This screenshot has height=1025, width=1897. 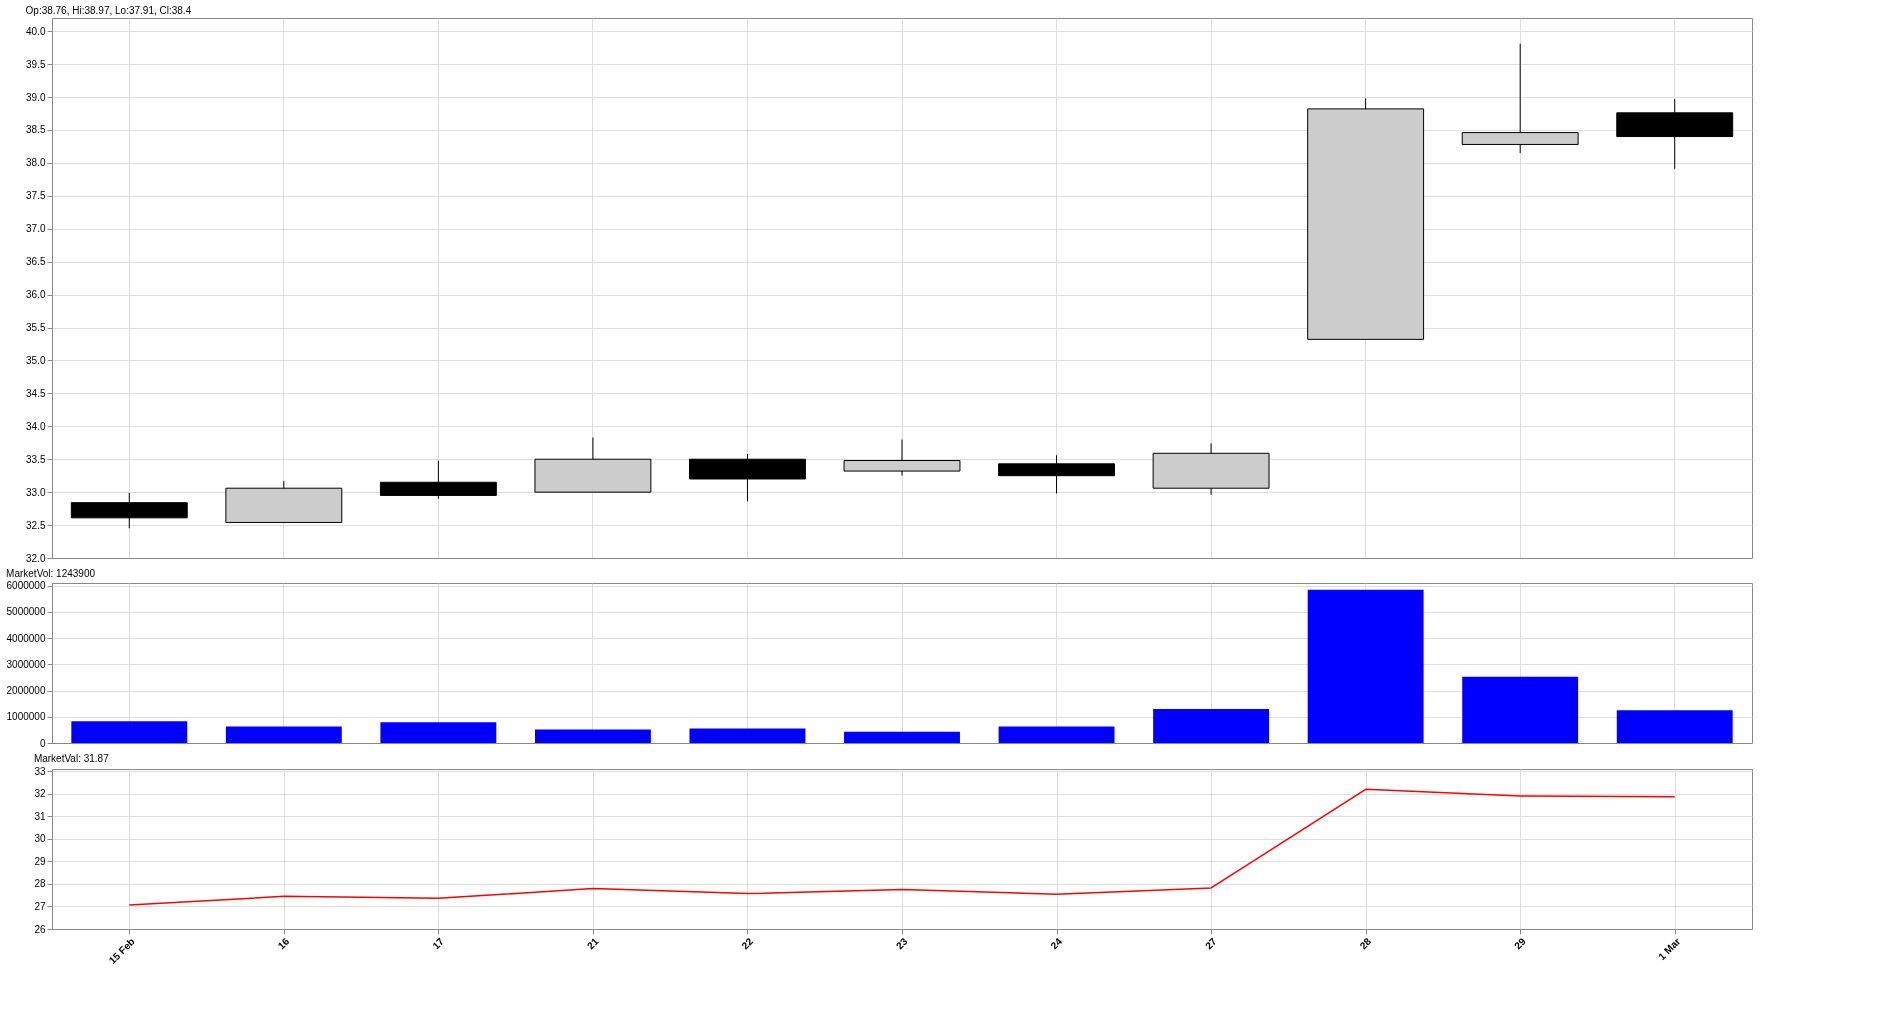 What do you see at coordinates (36, 328) in the screenshot?
I see `y-tick-label: 35.5` at bounding box center [36, 328].